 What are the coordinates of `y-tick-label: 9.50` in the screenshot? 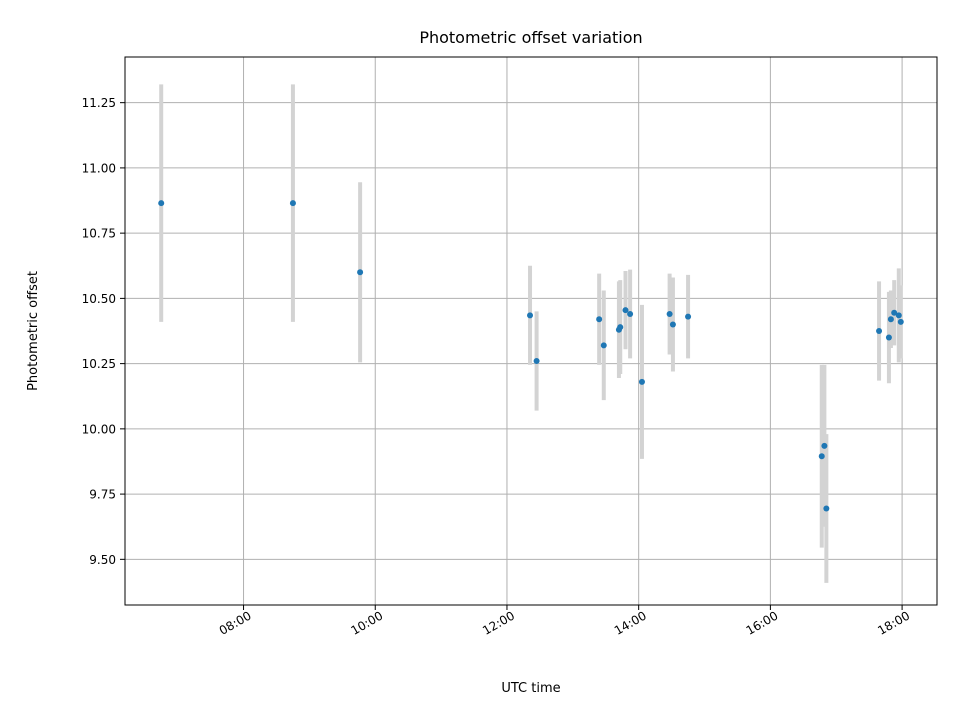 It's located at (102, 560).